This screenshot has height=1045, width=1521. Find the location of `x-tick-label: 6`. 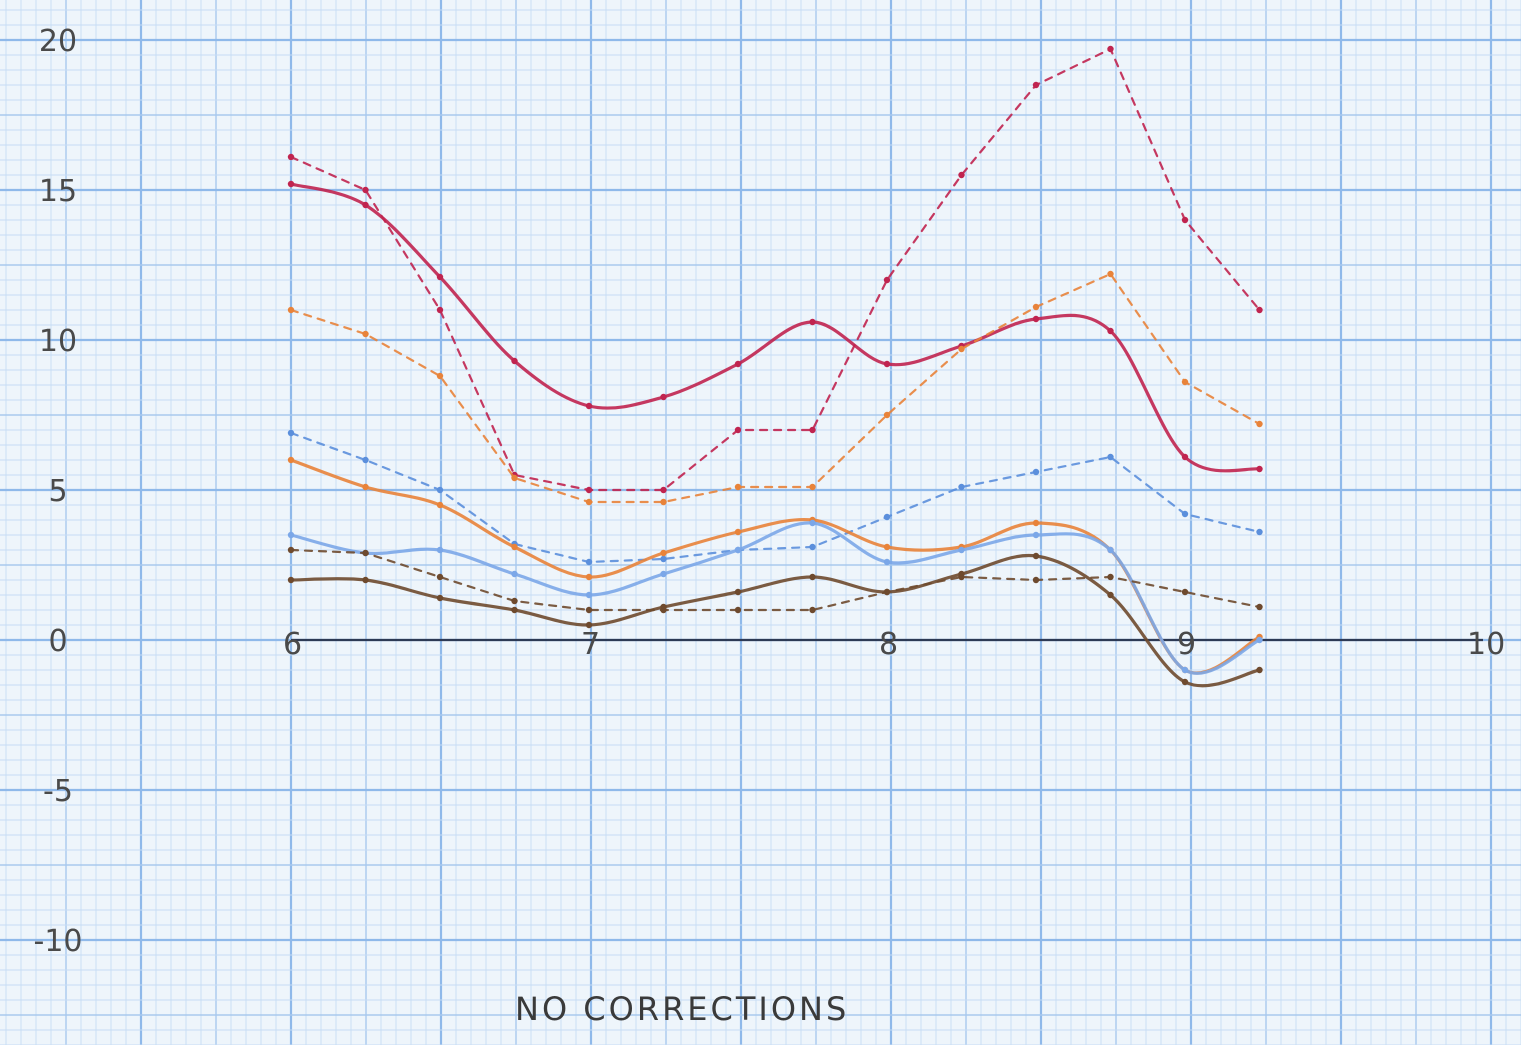

x-tick-label: 6 is located at coordinates (292, 644).